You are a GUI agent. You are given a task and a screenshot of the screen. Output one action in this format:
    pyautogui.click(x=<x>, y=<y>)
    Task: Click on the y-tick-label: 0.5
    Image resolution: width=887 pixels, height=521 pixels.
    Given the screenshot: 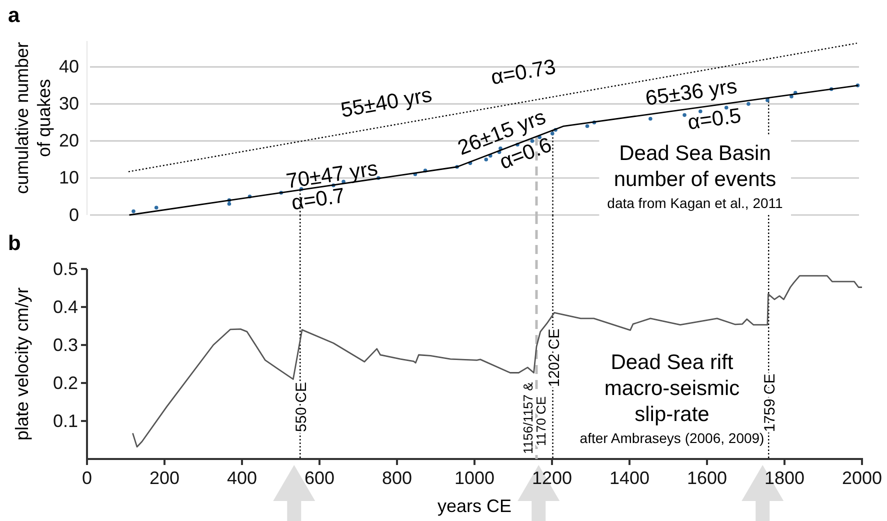 What is the action you would take?
    pyautogui.click(x=65, y=268)
    